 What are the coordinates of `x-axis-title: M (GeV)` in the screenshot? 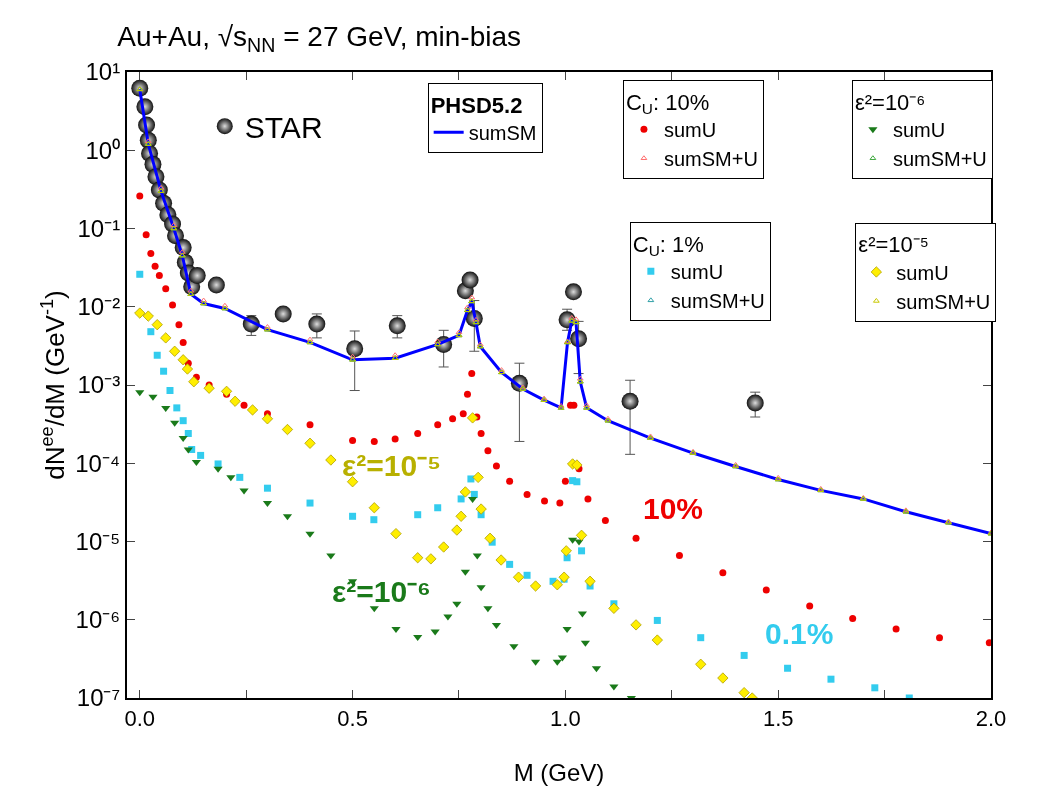 It's located at (559, 772).